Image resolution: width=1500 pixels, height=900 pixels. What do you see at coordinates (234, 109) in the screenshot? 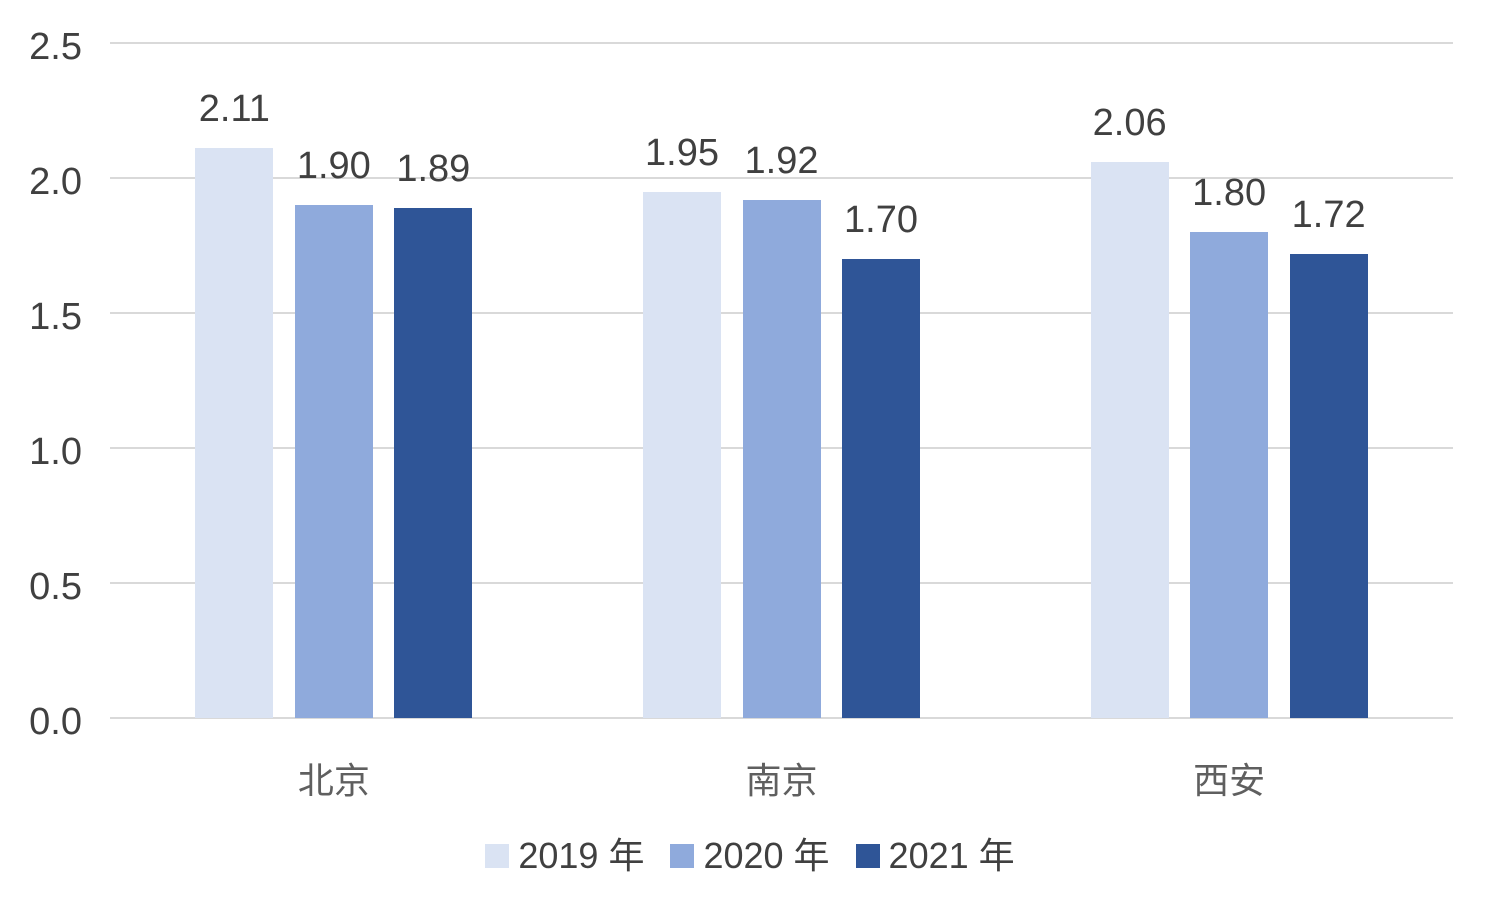
I see `bar-value-label: 2.11` at bounding box center [234, 109].